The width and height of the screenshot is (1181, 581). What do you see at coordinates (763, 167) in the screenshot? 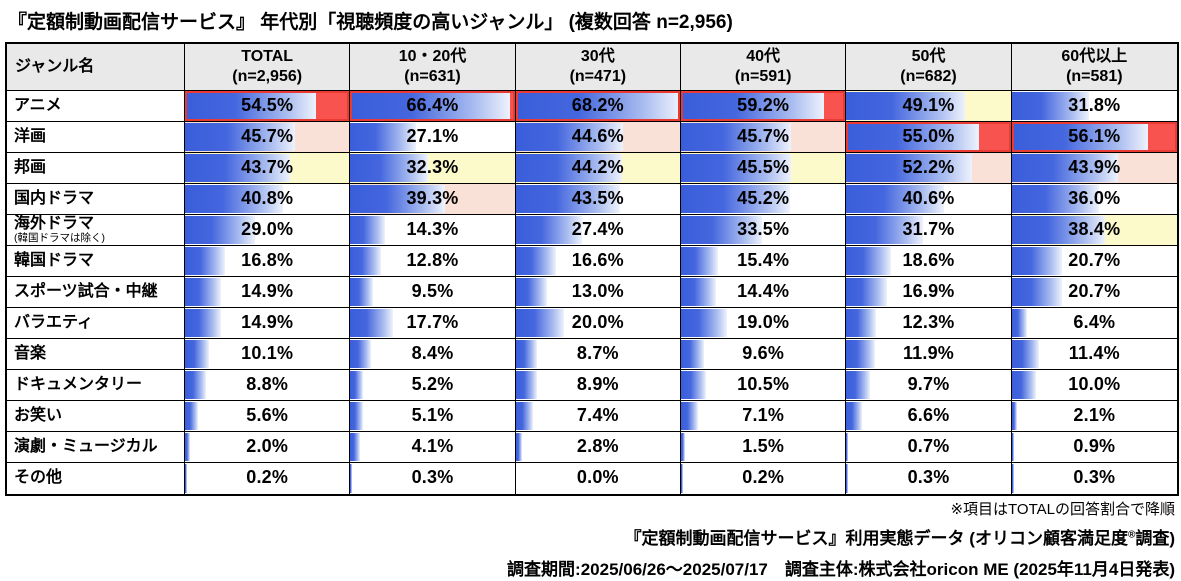
I see `value-label: 45.5%` at bounding box center [763, 167].